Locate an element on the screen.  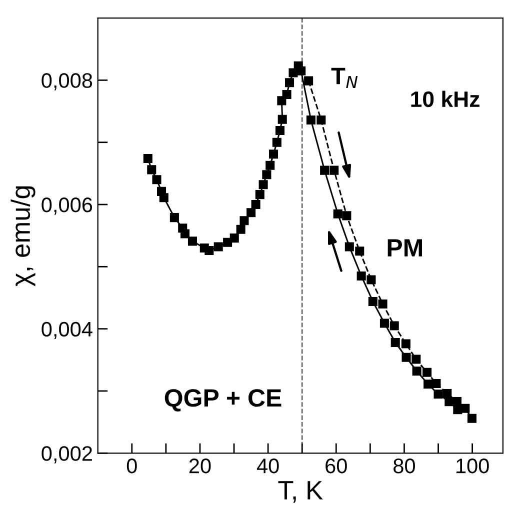
x-tick-label: 20 is located at coordinates (200, 466).